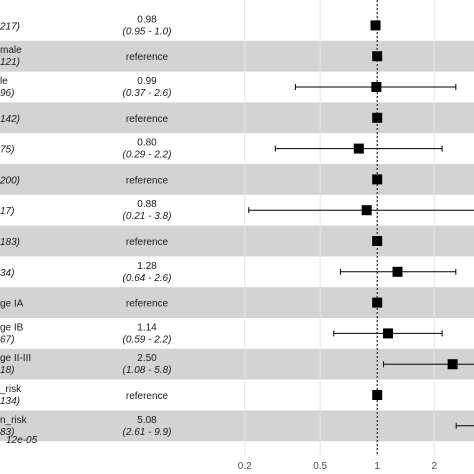 The height and width of the screenshot is (474, 474). What do you see at coordinates (147, 266) in the screenshot?
I see `row-estimate: 1.28` at bounding box center [147, 266].